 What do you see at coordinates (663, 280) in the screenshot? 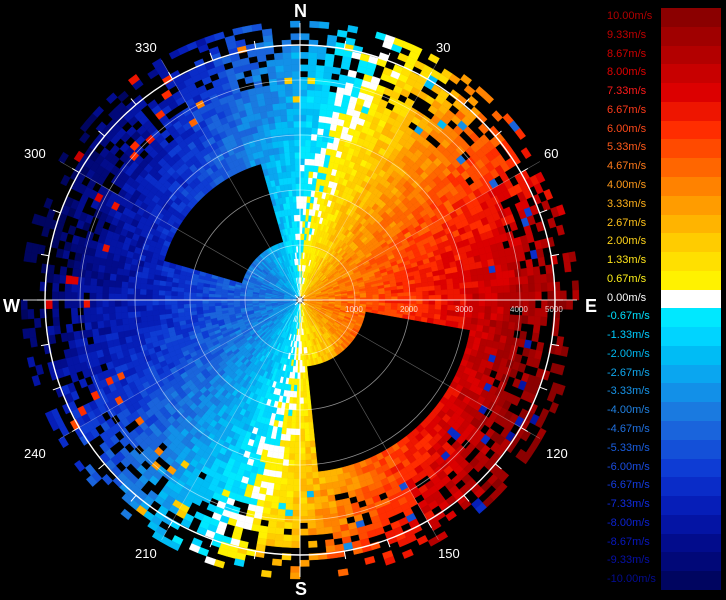
I see `legend-row: 0.67m/s` at bounding box center [663, 280].